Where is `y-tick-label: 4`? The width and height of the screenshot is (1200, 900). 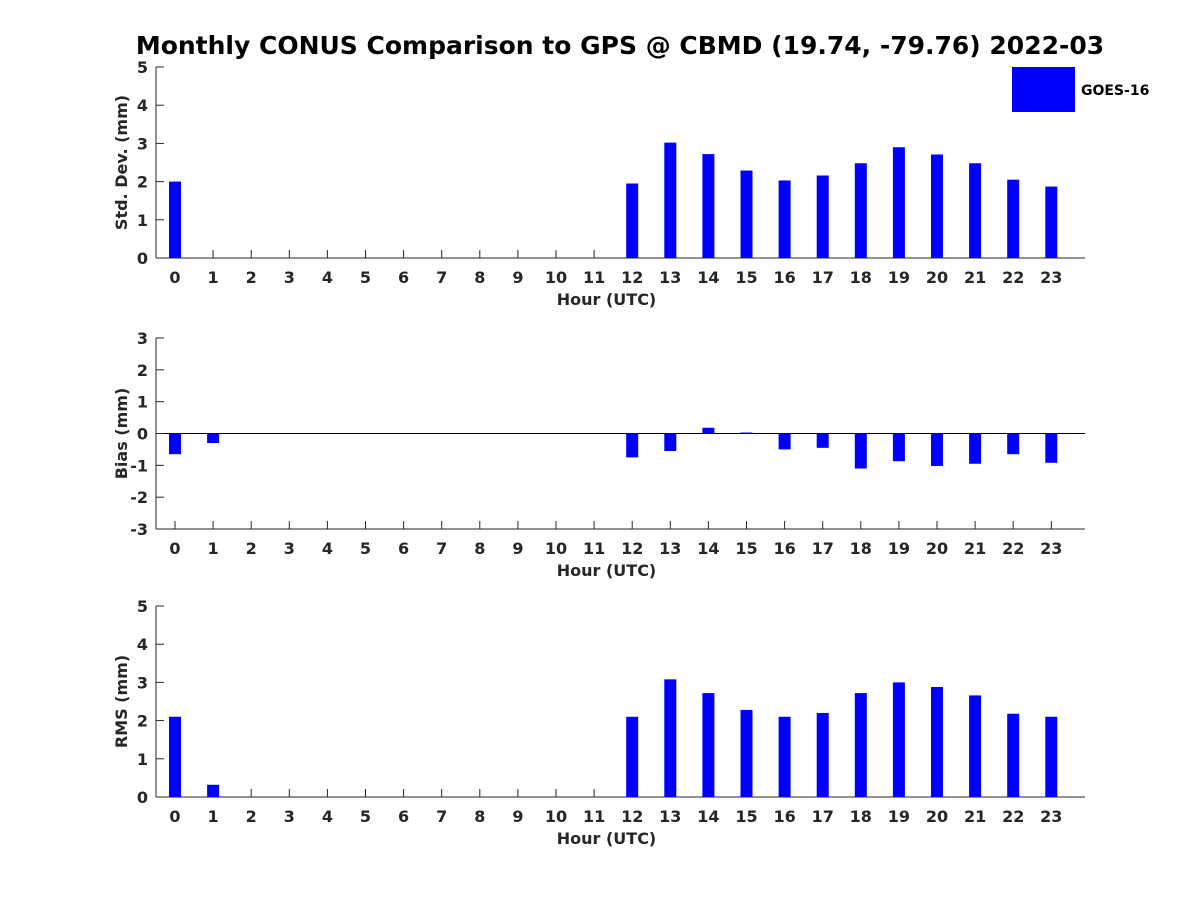
y-tick-label: 4 is located at coordinates (142, 644).